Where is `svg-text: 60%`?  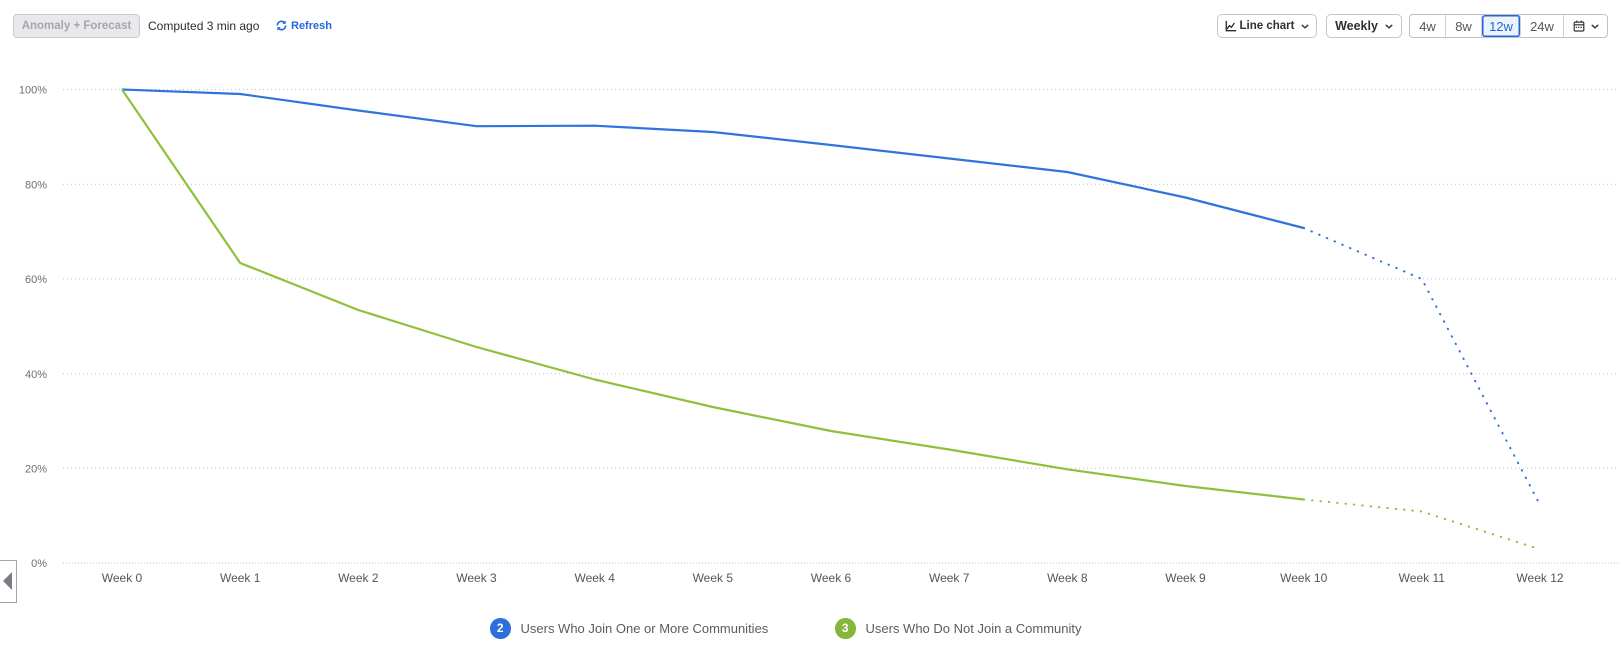
svg-text: 60% is located at coordinates (36, 280).